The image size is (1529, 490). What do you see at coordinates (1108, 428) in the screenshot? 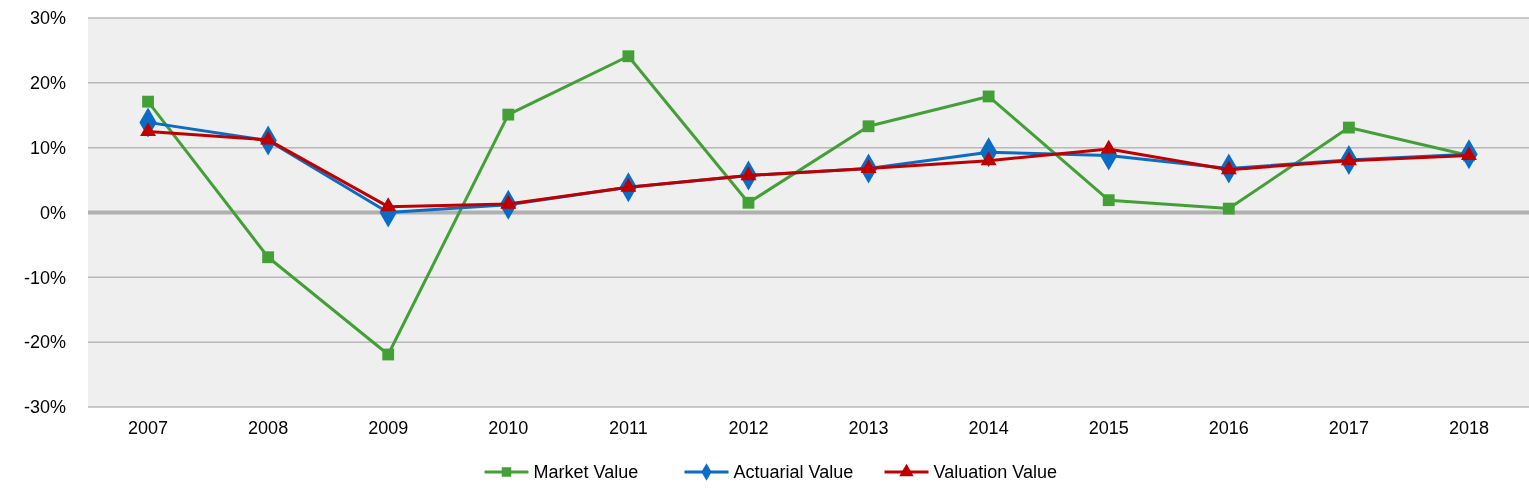
I see `x-tick-label: 2015` at bounding box center [1108, 428].